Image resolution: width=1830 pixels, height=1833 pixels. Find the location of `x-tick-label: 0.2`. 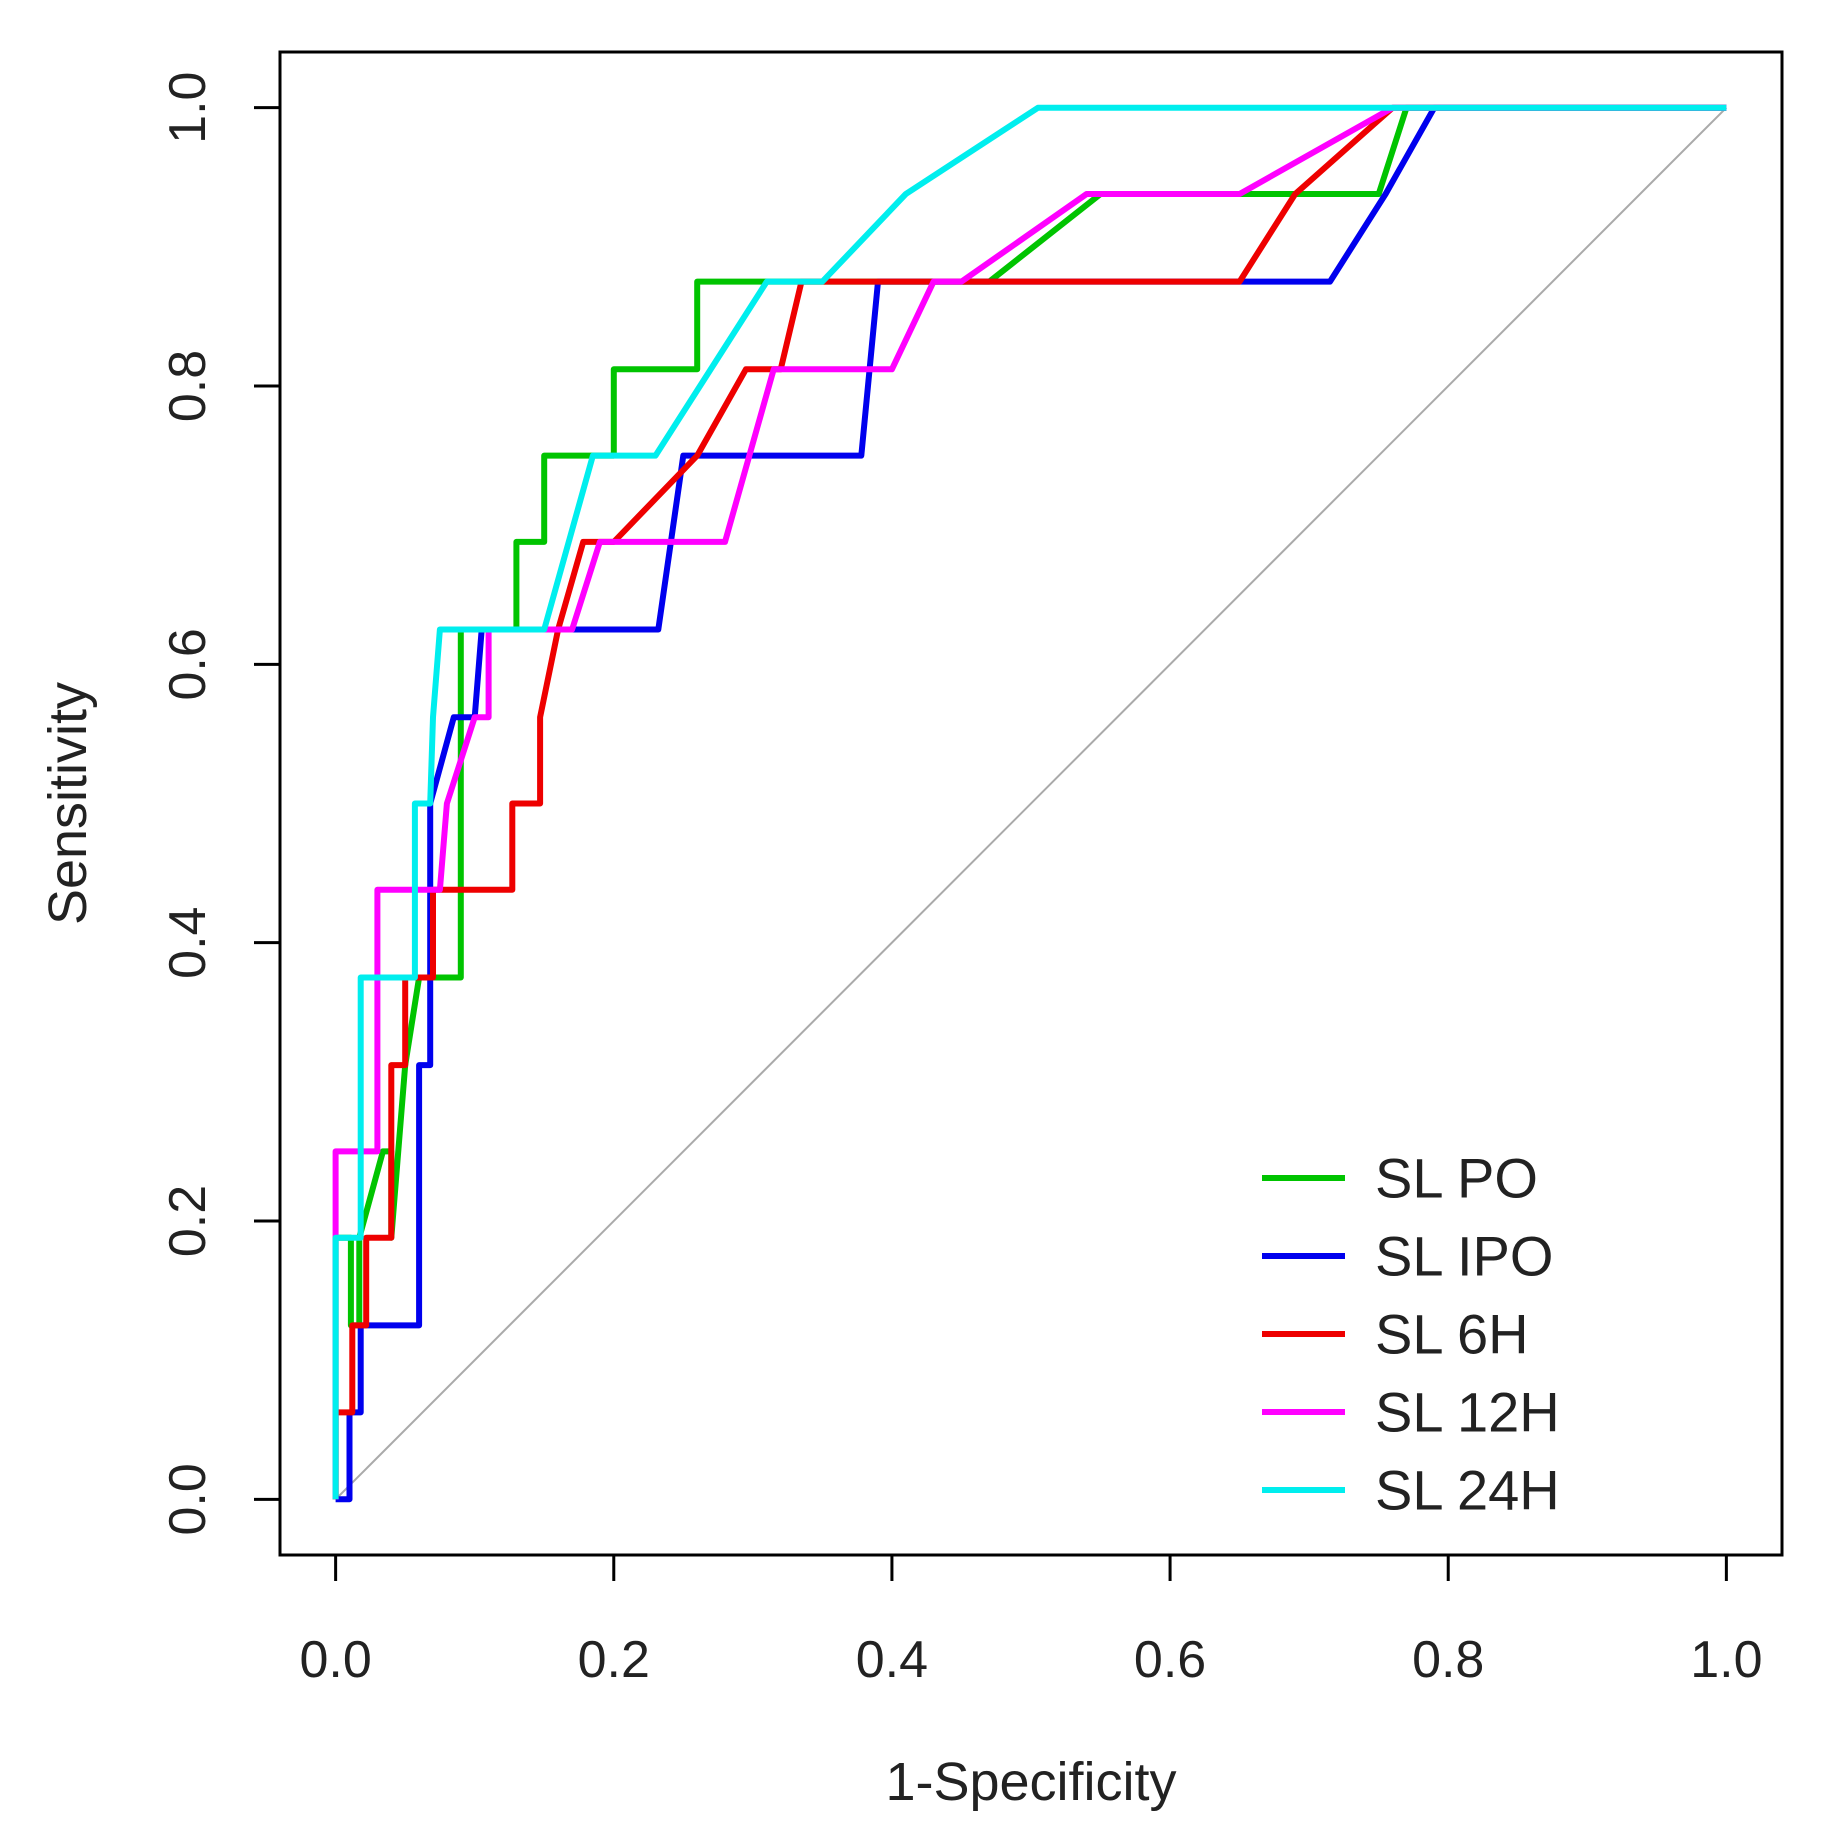

x-tick-label: 0.2 is located at coordinates (614, 1660).